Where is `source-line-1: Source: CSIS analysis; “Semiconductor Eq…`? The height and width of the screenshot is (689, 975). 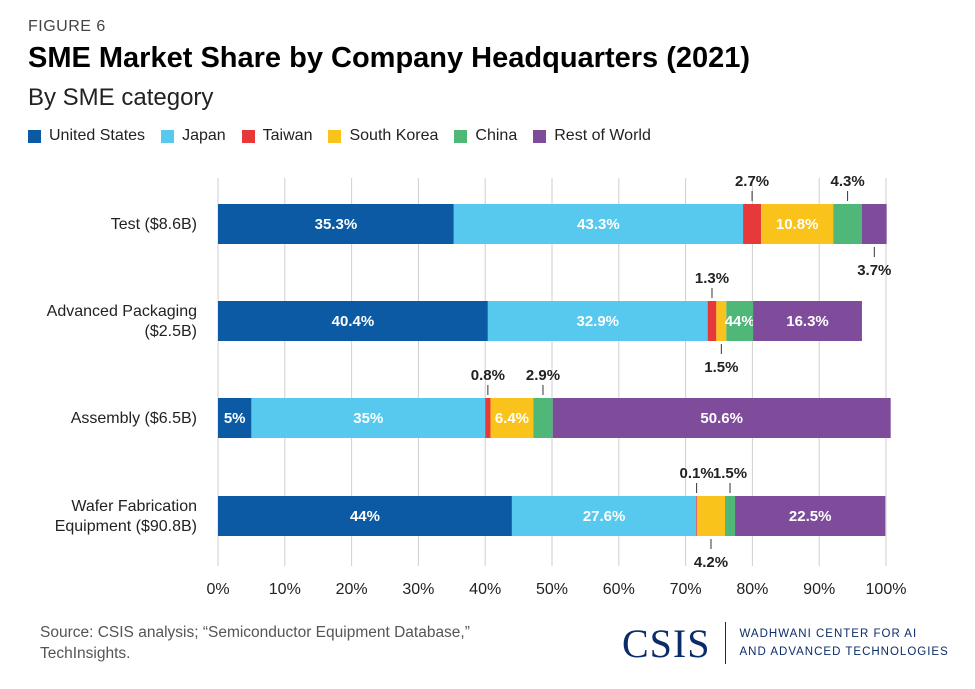
source-line-1: Source: CSIS analysis; “Semiconductor Eq… is located at coordinates (255, 632).